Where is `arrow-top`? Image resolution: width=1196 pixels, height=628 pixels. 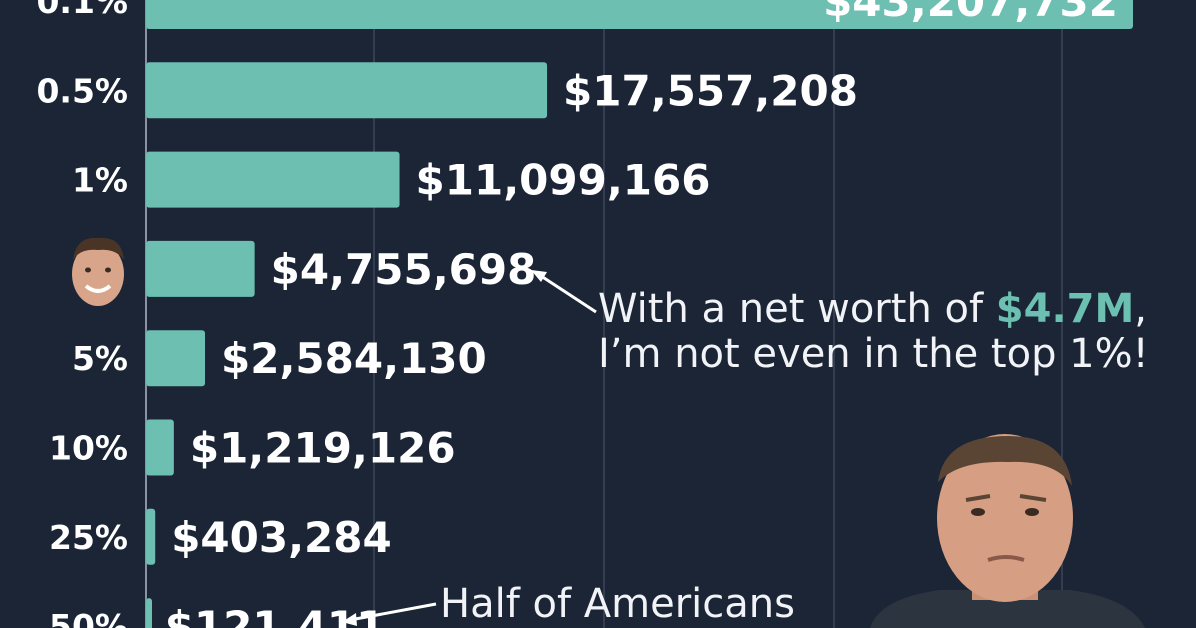
arrow-top is located at coordinates (567, 293).